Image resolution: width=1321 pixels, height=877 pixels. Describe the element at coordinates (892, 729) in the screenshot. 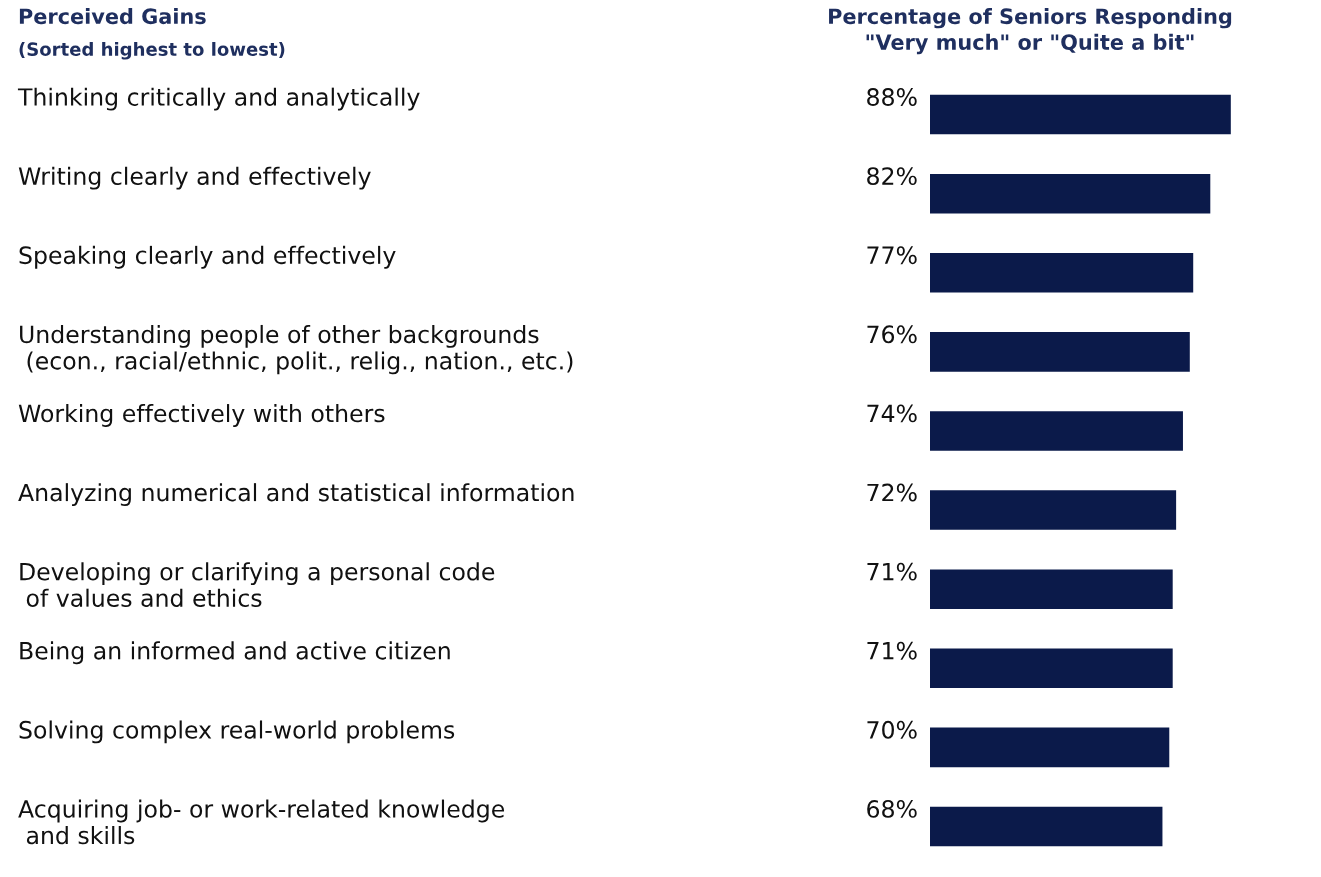

I see `data-label: 70%` at that location.